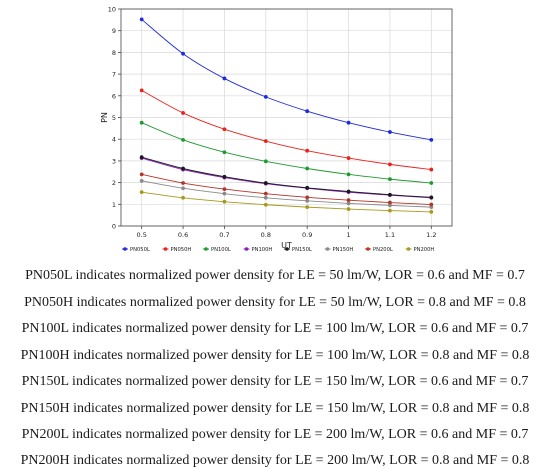 The height and width of the screenshot is (470, 550). Describe the element at coordinates (104, 117) in the screenshot. I see `y-axis-label: PN` at that location.